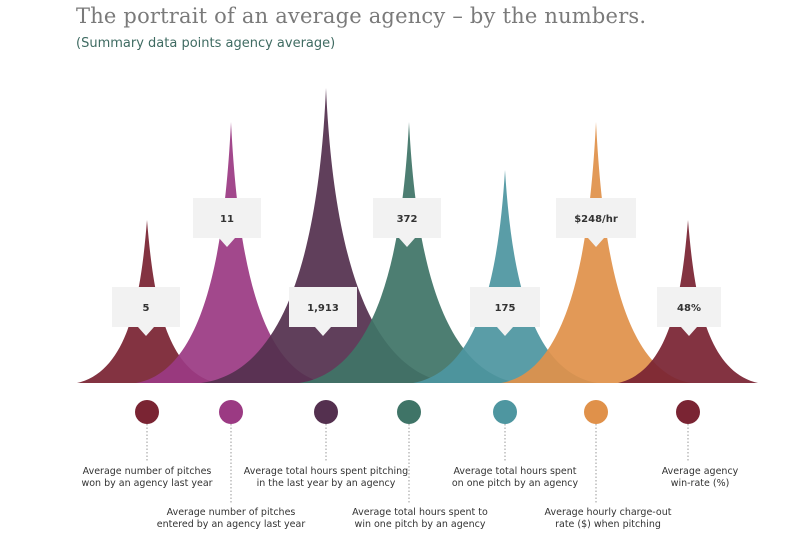 Image resolution: width=805 pixels, height=537 pixels. I want to click on value-callout-4: 372, so click(407, 222).